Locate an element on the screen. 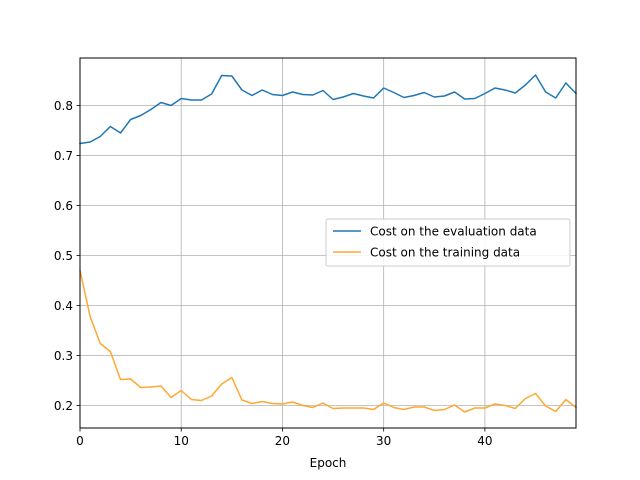  y-tick-label: 0.5 is located at coordinates (63, 256).